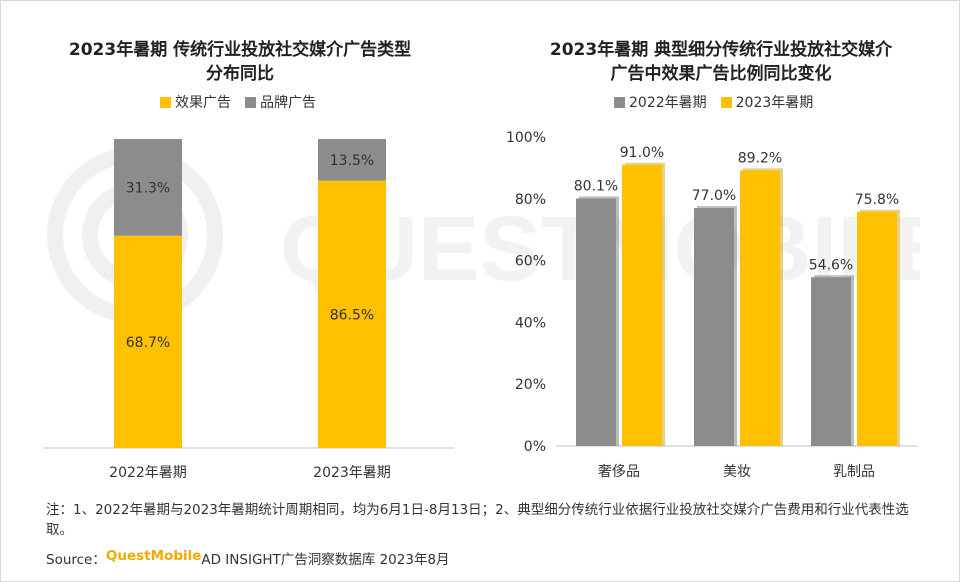  I want to click on y-tick-label: 40%, so click(530, 323).